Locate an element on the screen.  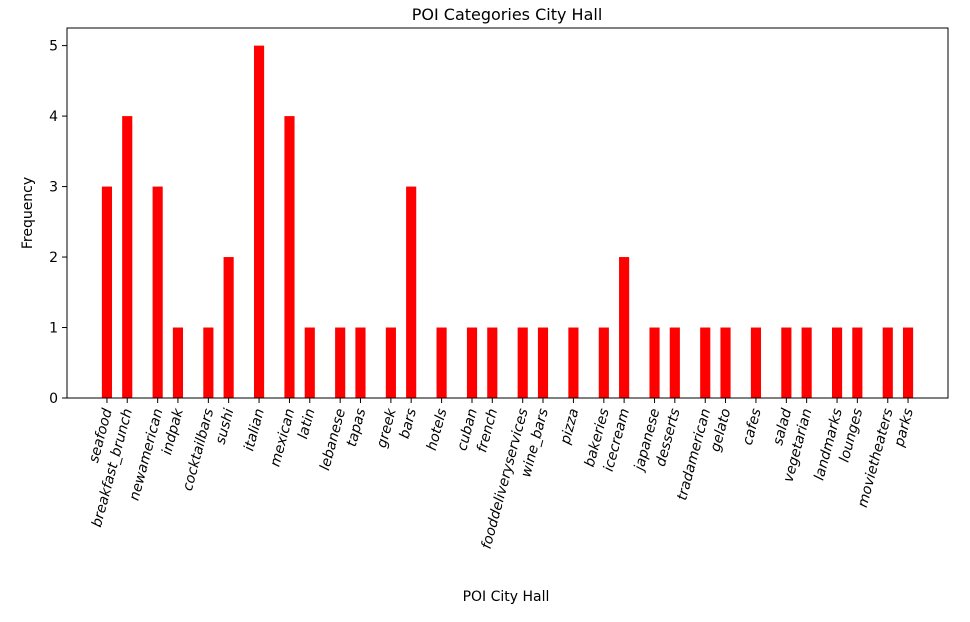
bar-bakeries is located at coordinates (603, 362).